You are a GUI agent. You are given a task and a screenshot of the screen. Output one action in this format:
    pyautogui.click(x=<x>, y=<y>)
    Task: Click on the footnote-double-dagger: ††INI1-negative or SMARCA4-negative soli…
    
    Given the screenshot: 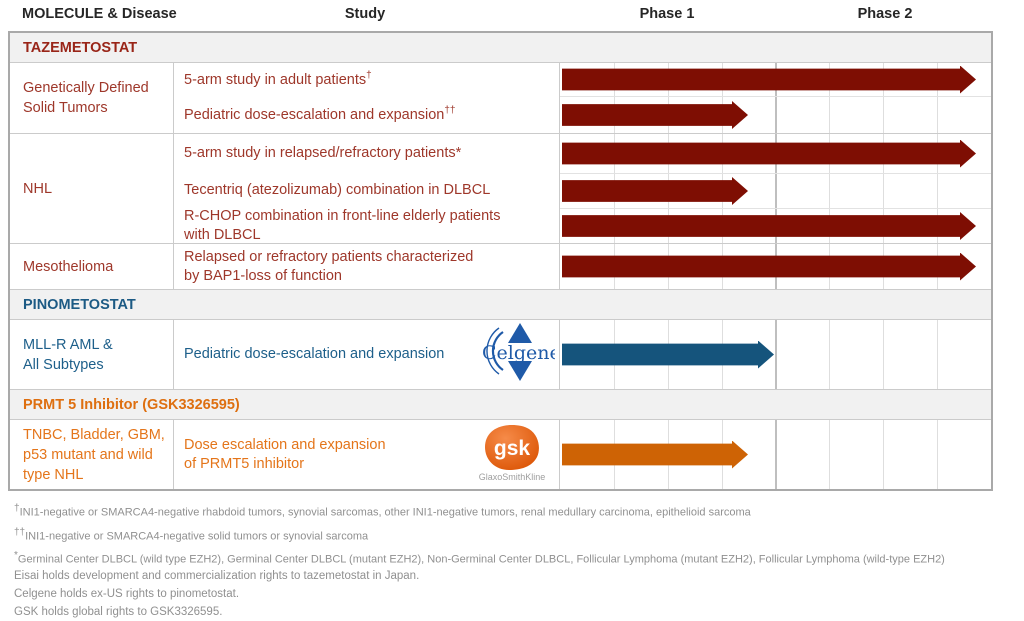 What is the action you would take?
    pyautogui.click(x=479, y=535)
    